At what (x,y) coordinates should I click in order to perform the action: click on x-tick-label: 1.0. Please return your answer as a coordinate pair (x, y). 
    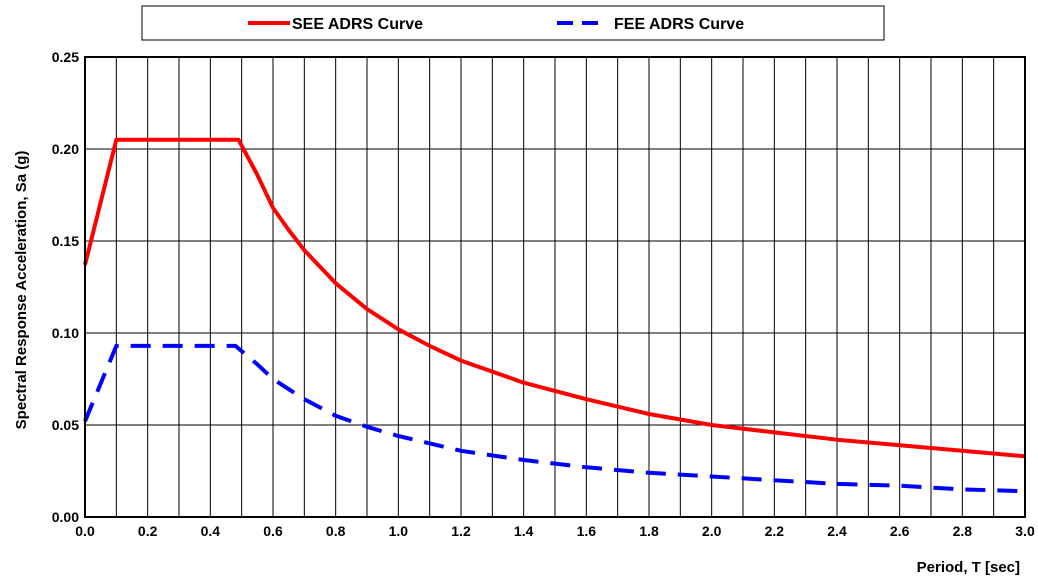
    Looking at the image, I should click on (399, 531).